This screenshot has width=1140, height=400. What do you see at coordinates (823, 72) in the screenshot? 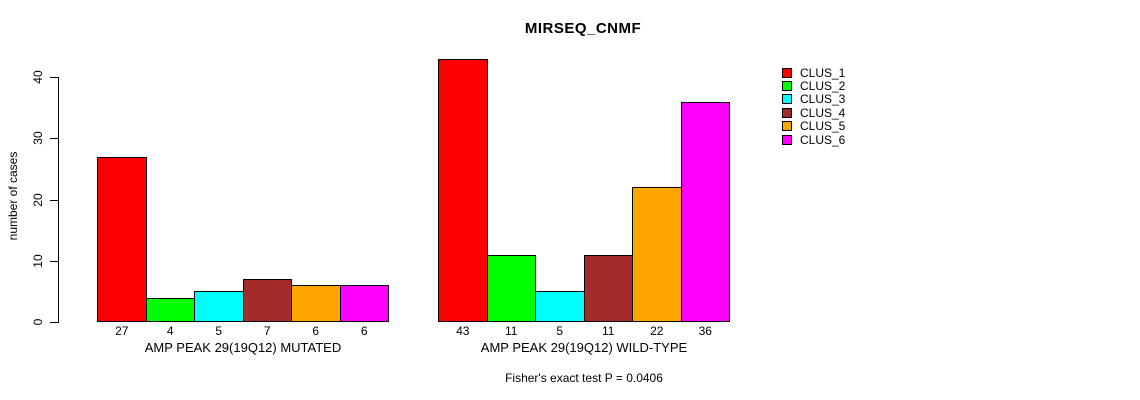
I see `legend-label: CLUS_1` at bounding box center [823, 72].